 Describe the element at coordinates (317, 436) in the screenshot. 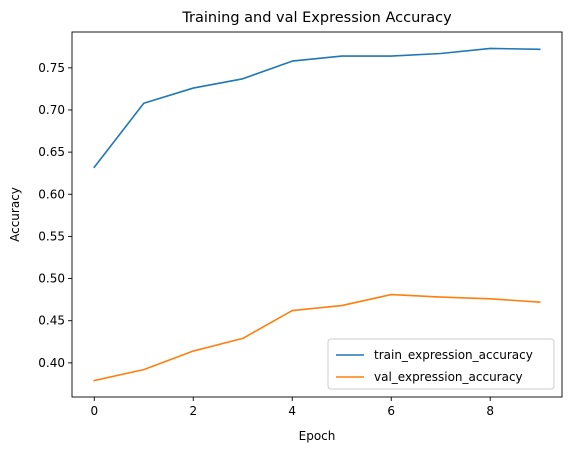

I see `x-axis-label: Epoch` at that location.